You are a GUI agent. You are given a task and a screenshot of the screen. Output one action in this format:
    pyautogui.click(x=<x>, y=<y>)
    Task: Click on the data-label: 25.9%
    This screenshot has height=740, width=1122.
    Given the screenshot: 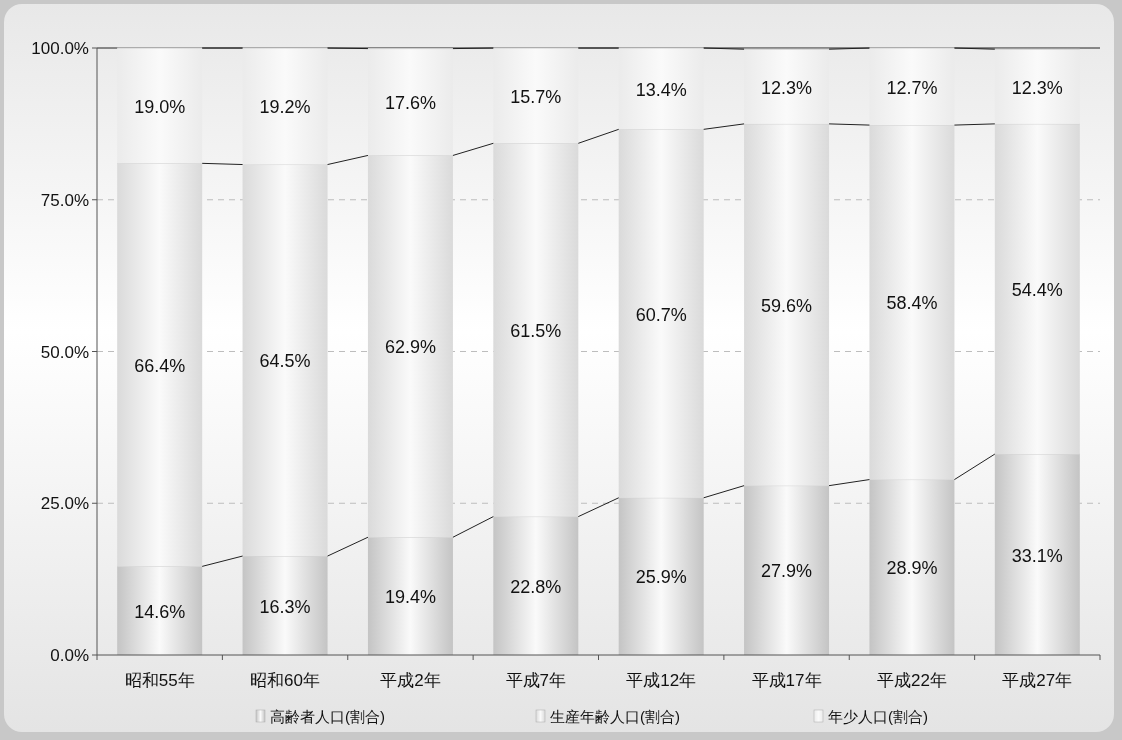 What is the action you would take?
    pyautogui.click(x=661, y=577)
    